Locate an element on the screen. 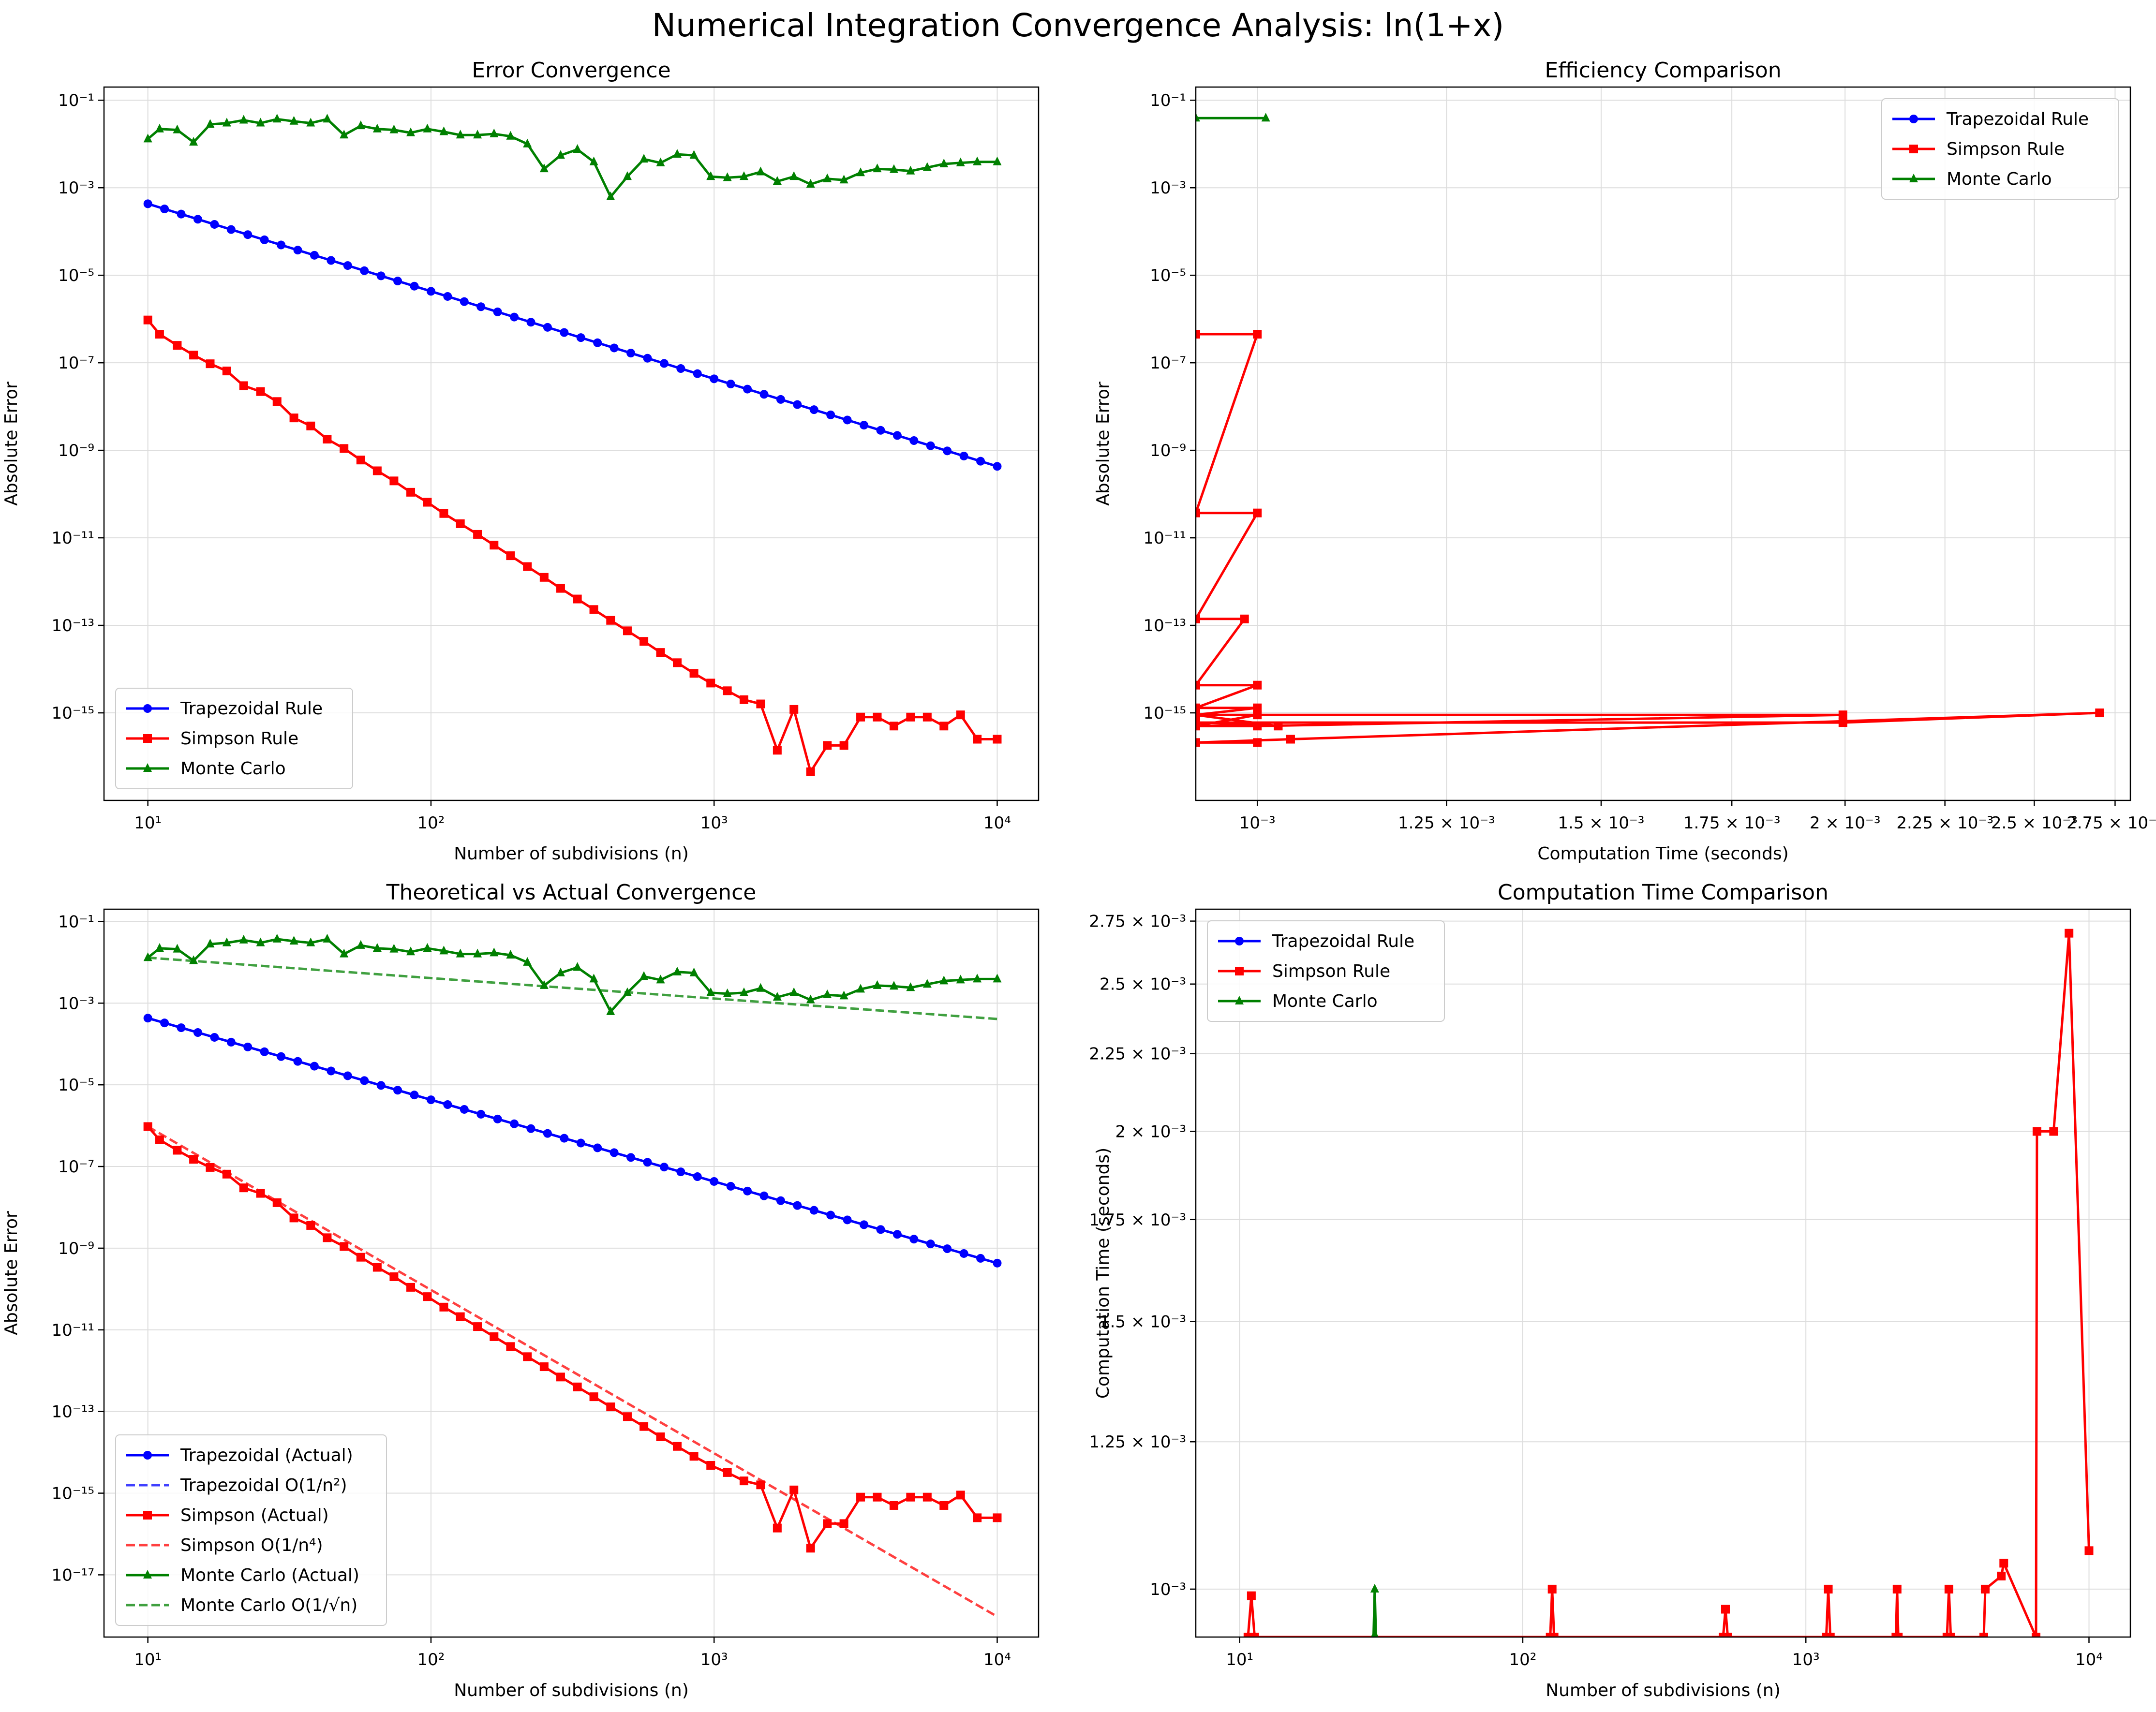 The image size is (2156, 1712). x-tick-label: 2.5 × 10⁻³ is located at coordinates (2035, 823).